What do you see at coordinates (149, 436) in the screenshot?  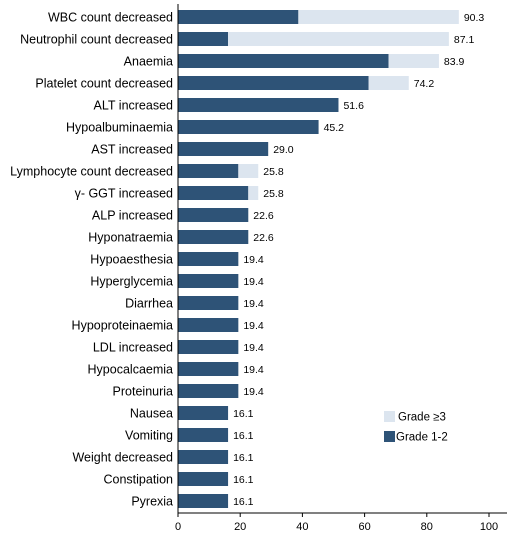 I see `category-label-vomiting: Vomiting` at bounding box center [149, 436].